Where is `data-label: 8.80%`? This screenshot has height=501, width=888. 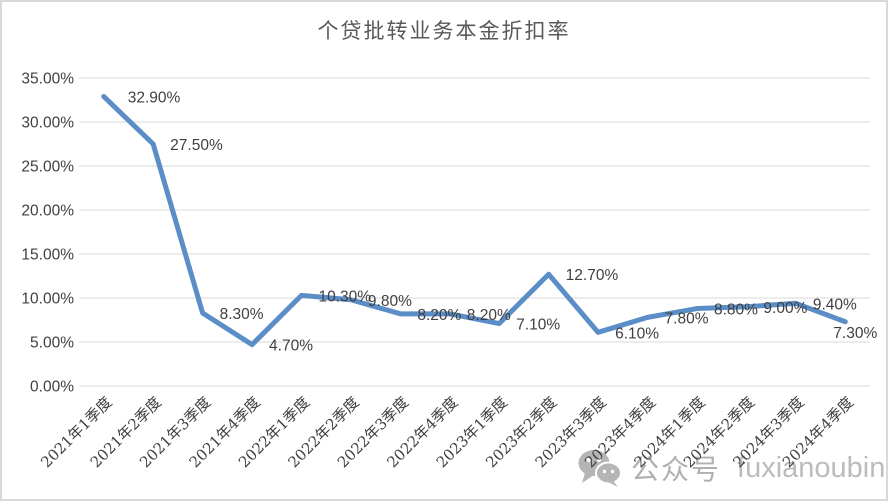
data-label: 8.80% is located at coordinates (736, 310).